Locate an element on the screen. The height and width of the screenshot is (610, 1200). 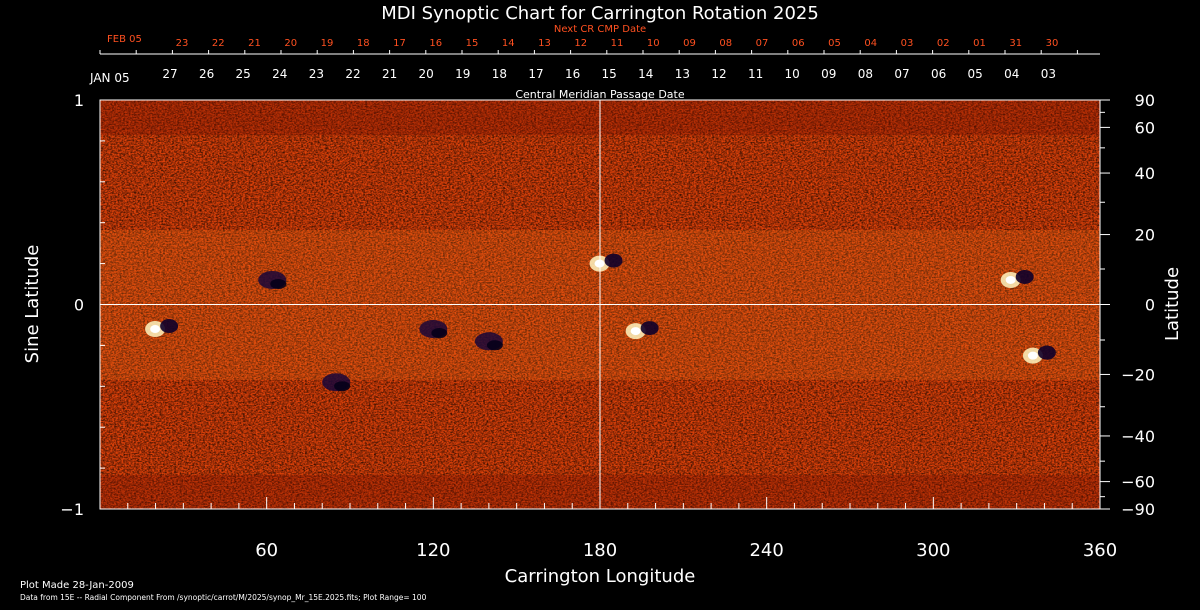
cmp-day-label: 20 is located at coordinates (426, 74).